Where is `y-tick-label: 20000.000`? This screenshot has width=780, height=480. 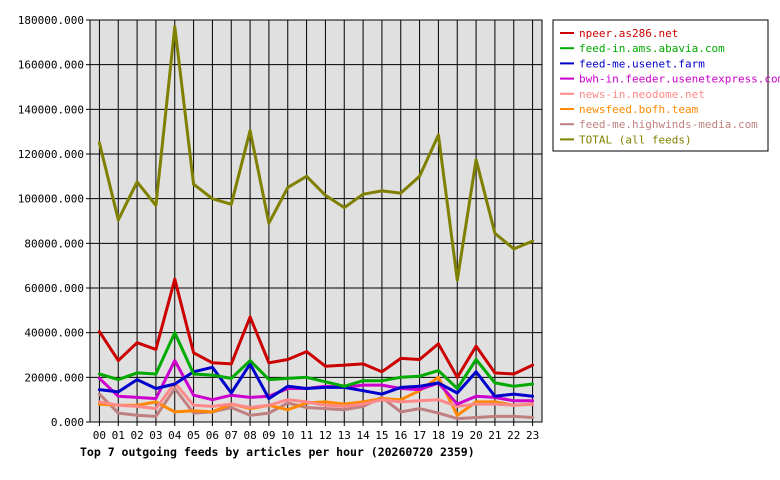 y-tick-label: 20000.000 is located at coordinates (54, 377).